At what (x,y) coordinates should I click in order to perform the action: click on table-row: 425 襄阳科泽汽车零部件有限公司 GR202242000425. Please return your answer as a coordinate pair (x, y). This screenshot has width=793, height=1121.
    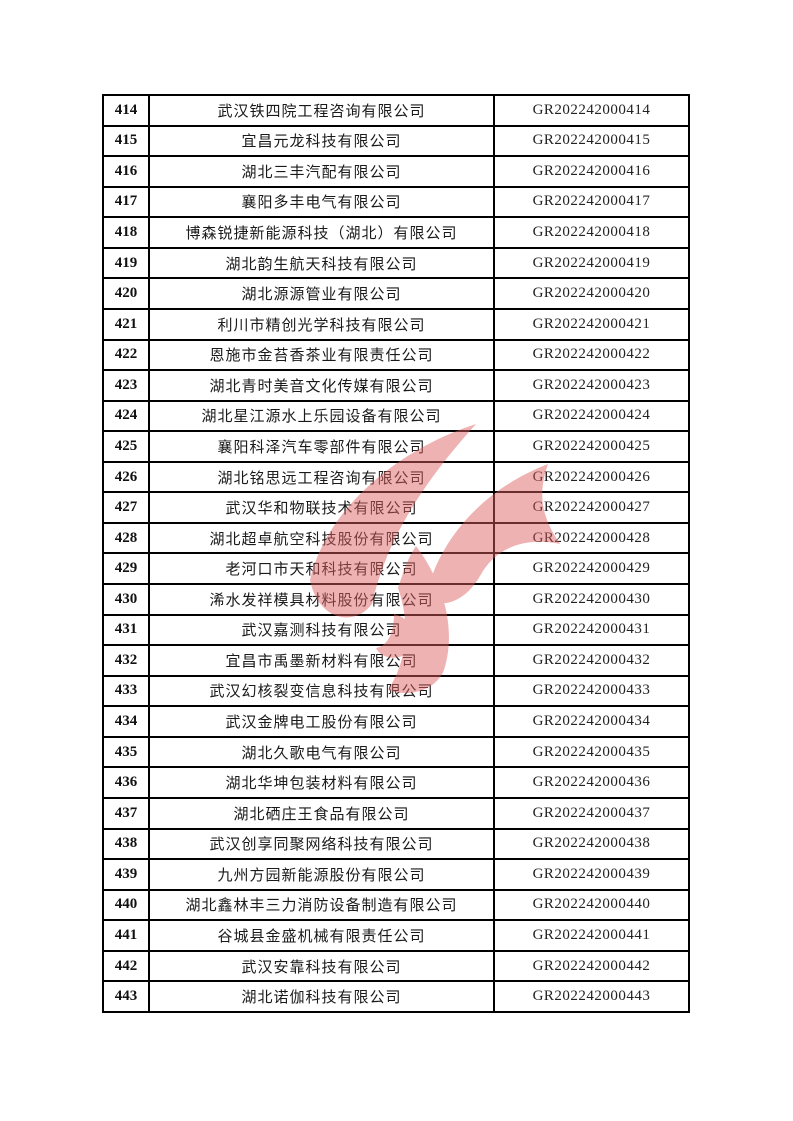
    Looking at the image, I should click on (396, 446).